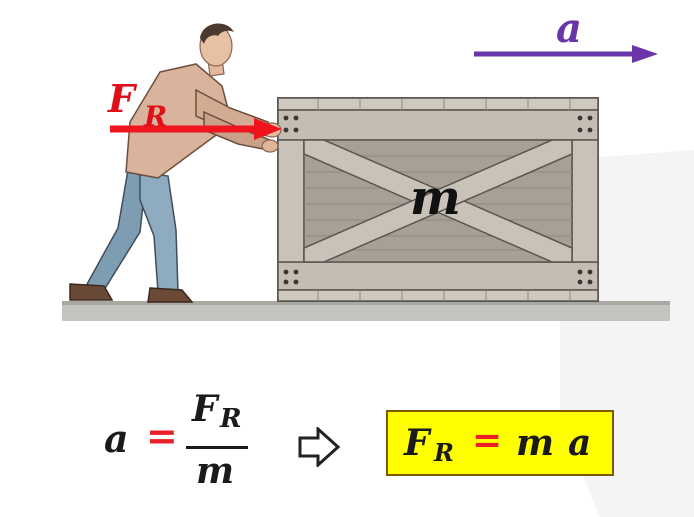  I want to click on formula-newton-second-law: F R = m a, so click(500, 443).